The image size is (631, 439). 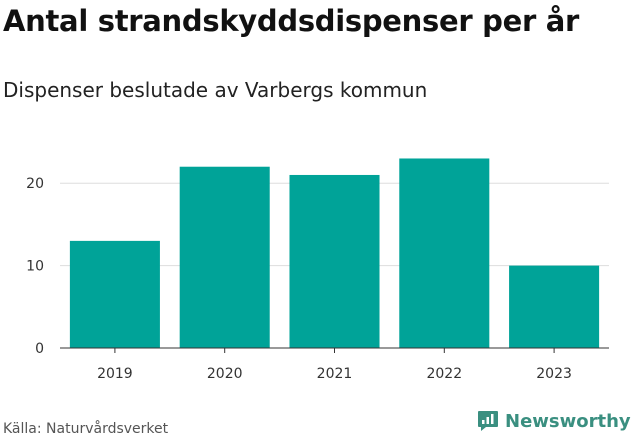 I want to click on x-tick-label-2023: 2023, so click(x=554, y=374).